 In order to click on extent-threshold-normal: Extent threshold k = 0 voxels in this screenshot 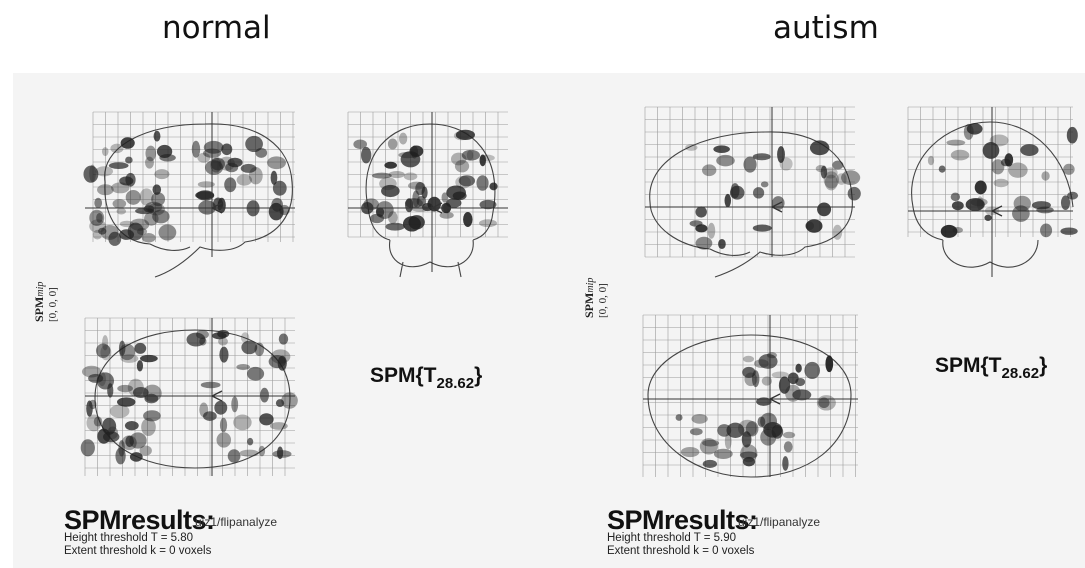, I will do `click(138, 551)`.